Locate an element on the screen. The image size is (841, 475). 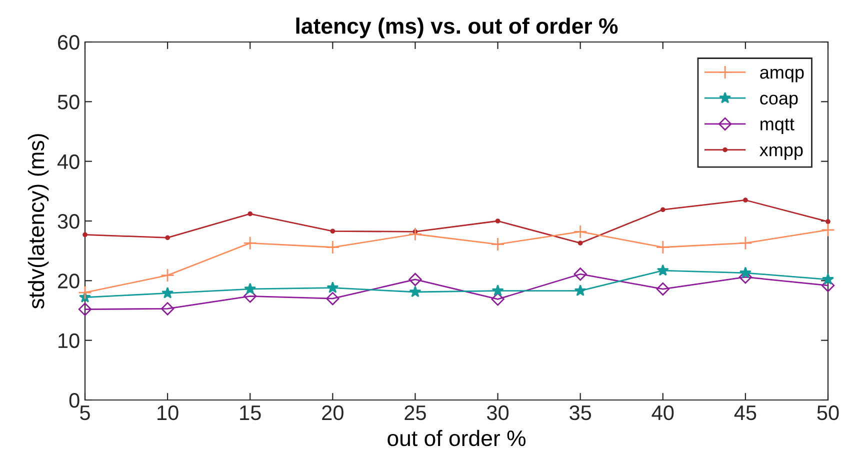
x-tick-label: 50 is located at coordinates (828, 412).